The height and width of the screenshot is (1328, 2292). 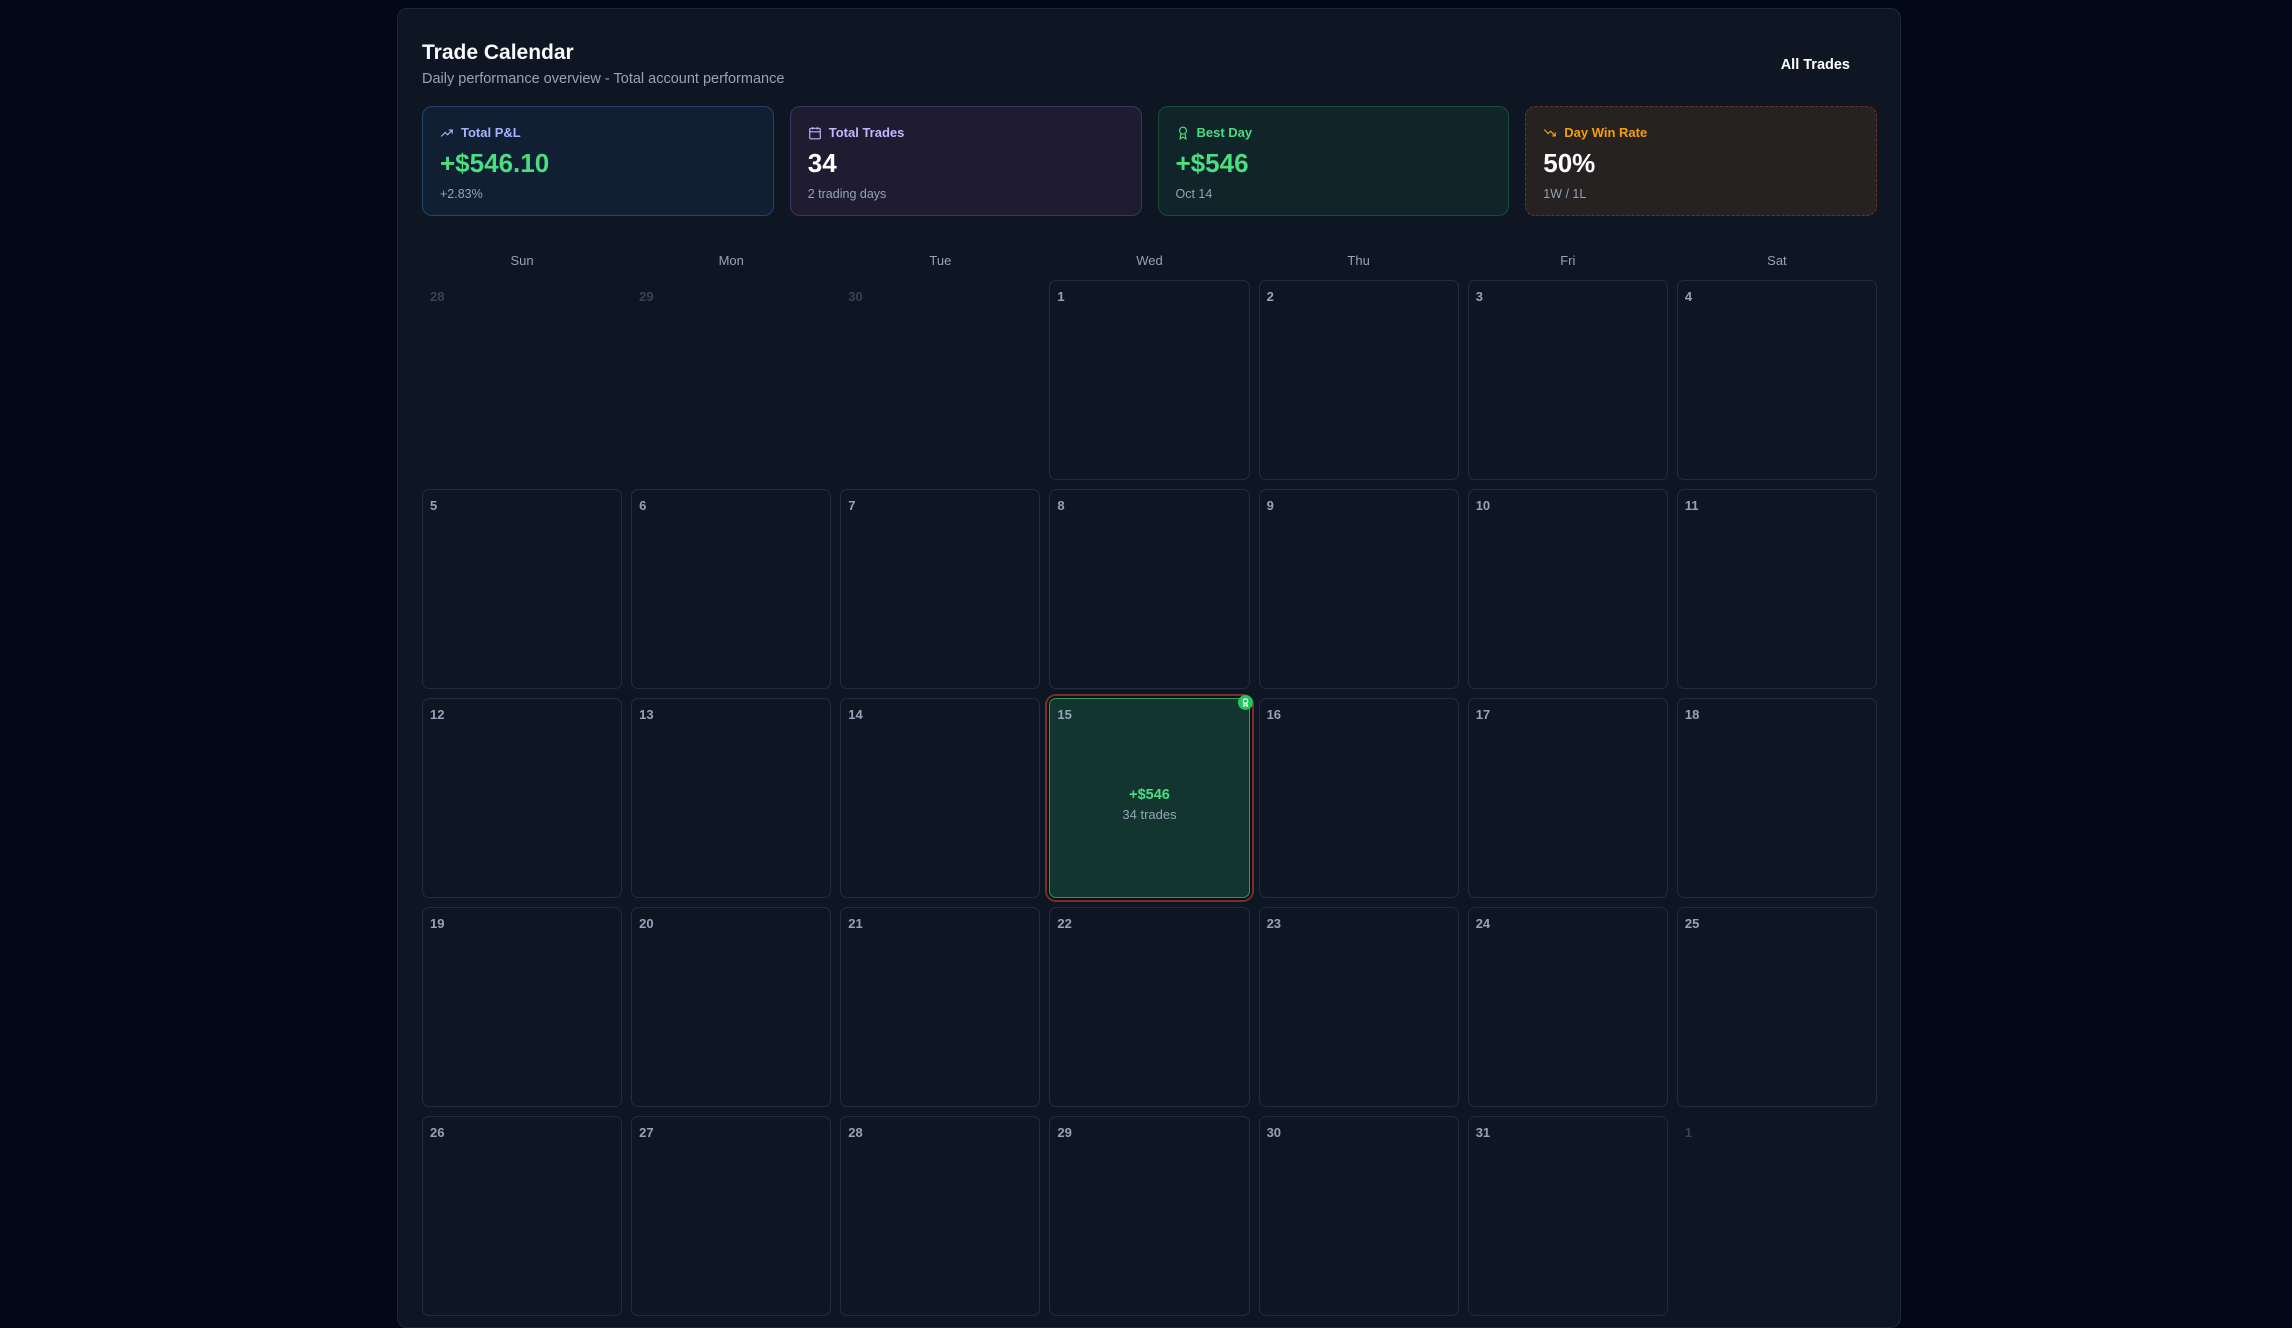 I want to click on calendar-day: 11, so click(x=1776, y=589).